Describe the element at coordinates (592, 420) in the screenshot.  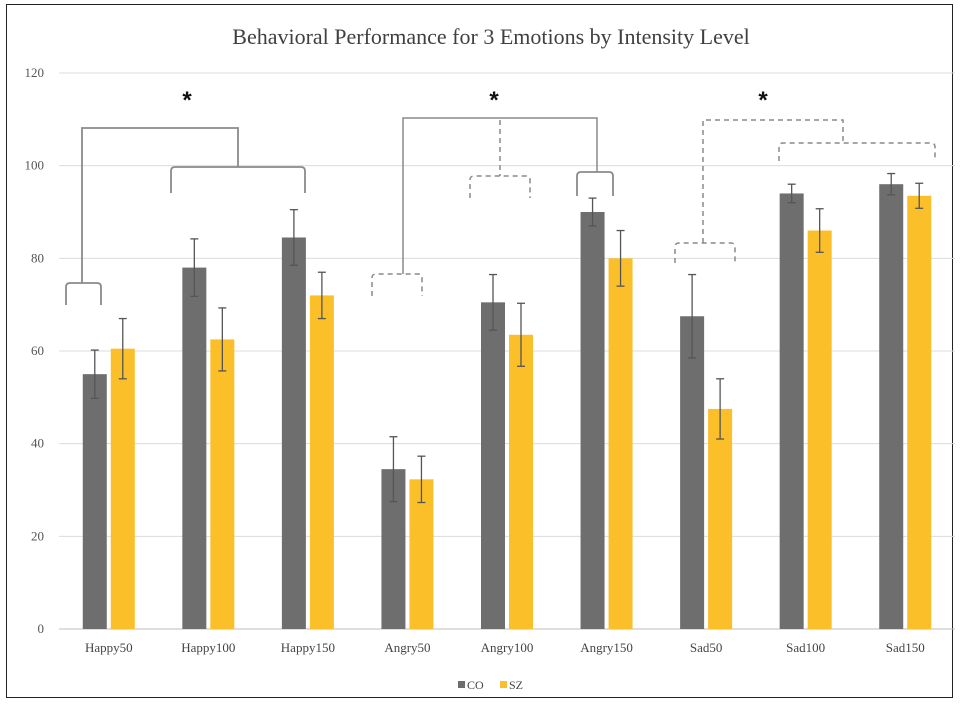
I see `bar-CO-Angry150` at that location.